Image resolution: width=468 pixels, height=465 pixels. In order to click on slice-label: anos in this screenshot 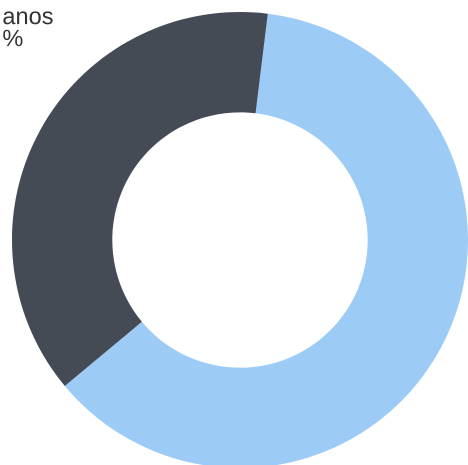, I will do `click(28, 17)`.